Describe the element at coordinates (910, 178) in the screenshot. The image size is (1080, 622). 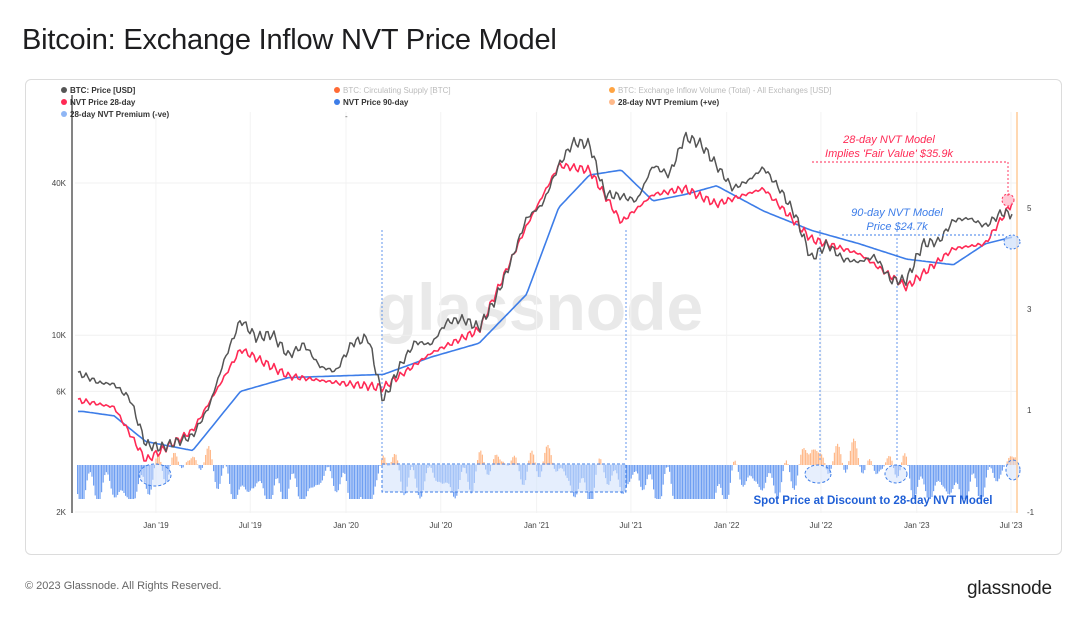
I see `leader-28day` at that location.